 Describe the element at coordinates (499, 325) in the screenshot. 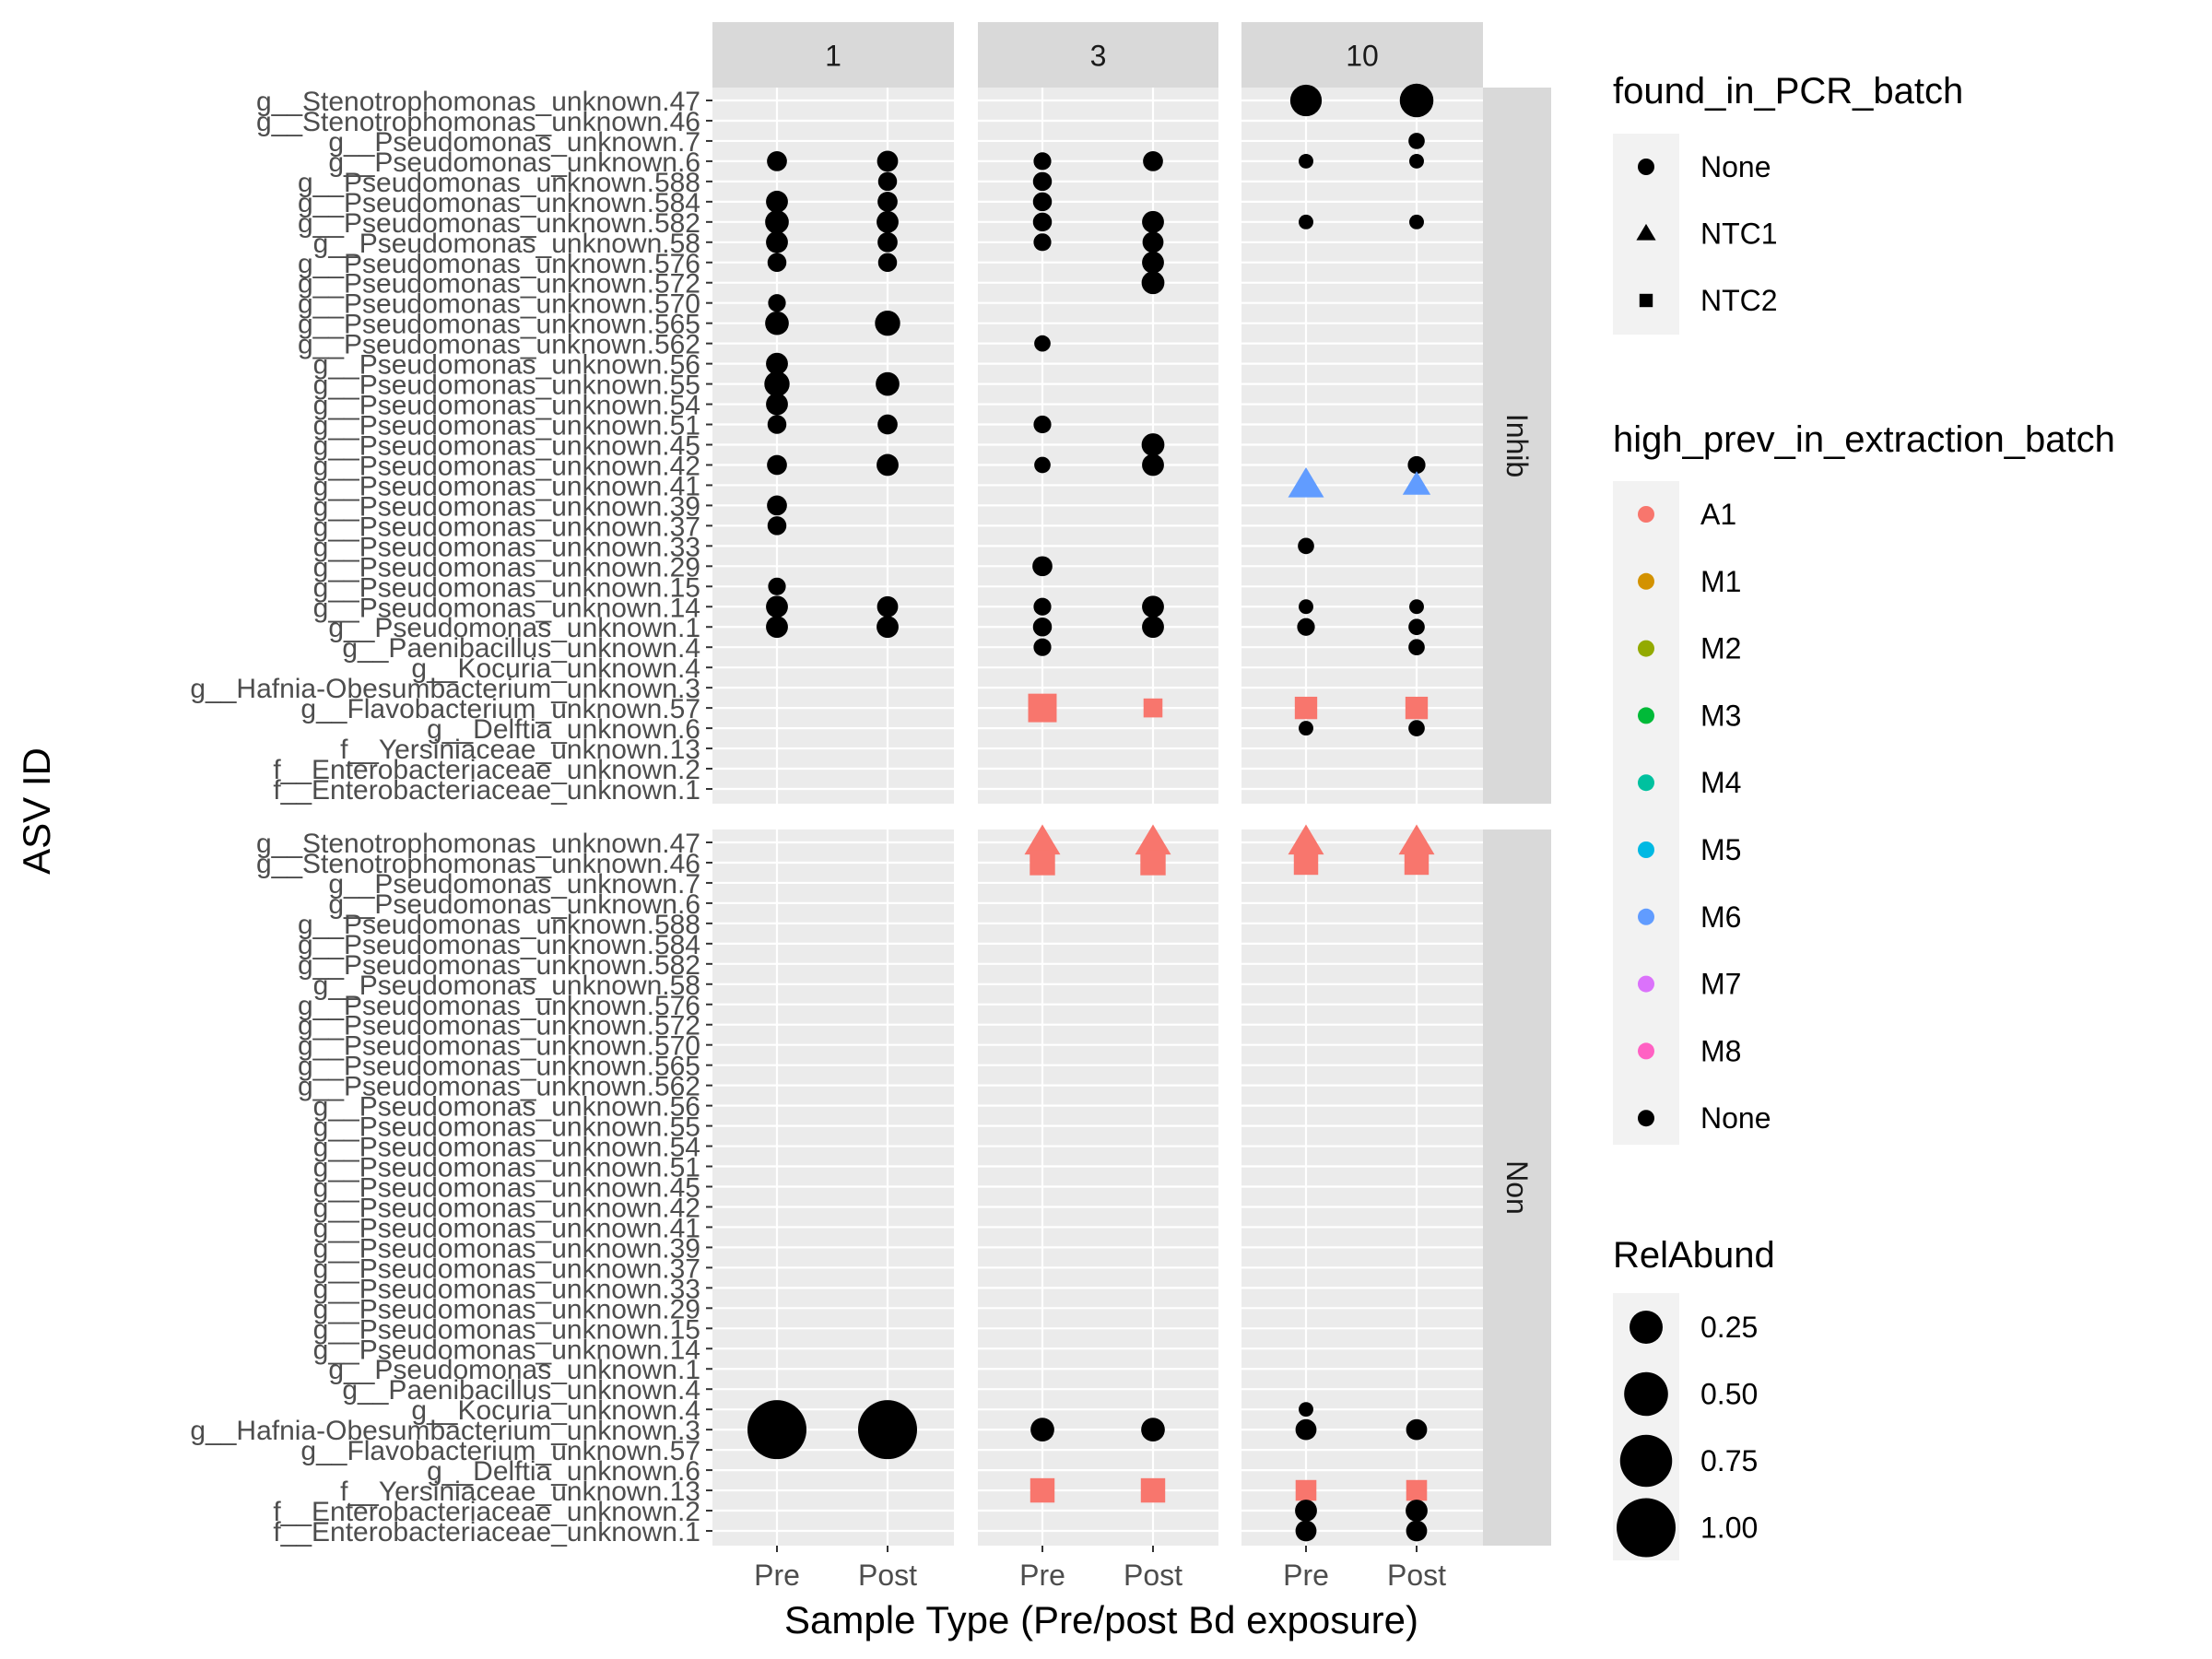

I see `y-tick-label: g__Pseudomonas_unknown.565` at that location.